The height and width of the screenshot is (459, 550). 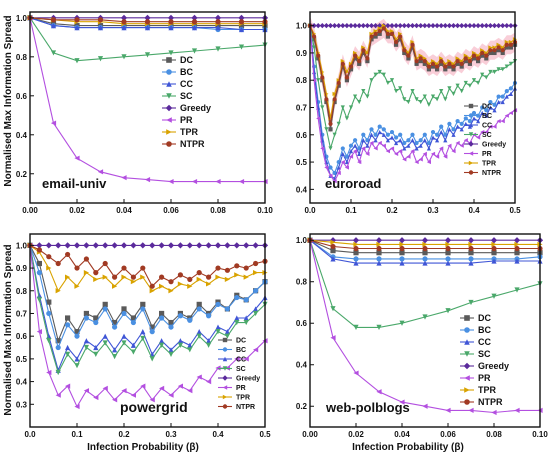 What do you see at coordinates (22, 313) in the screenshot?
I see `y-tick-label: 0.7` at bounding box center [22, 313].